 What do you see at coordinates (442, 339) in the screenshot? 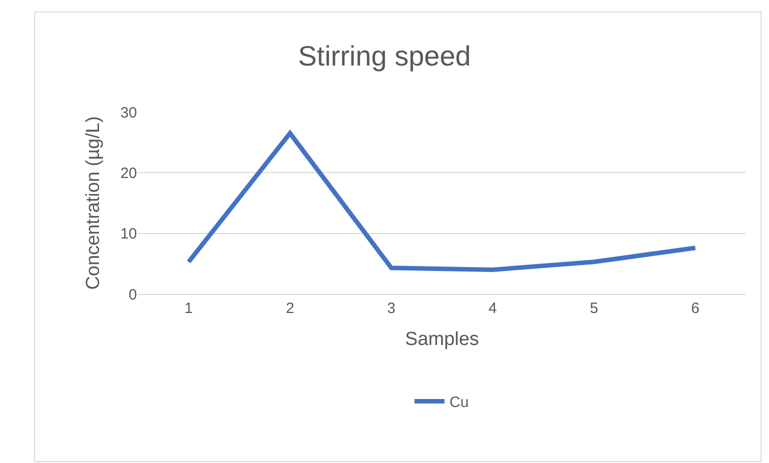
I see `x-axis-title: Samples` at bounding box center [442, 339].